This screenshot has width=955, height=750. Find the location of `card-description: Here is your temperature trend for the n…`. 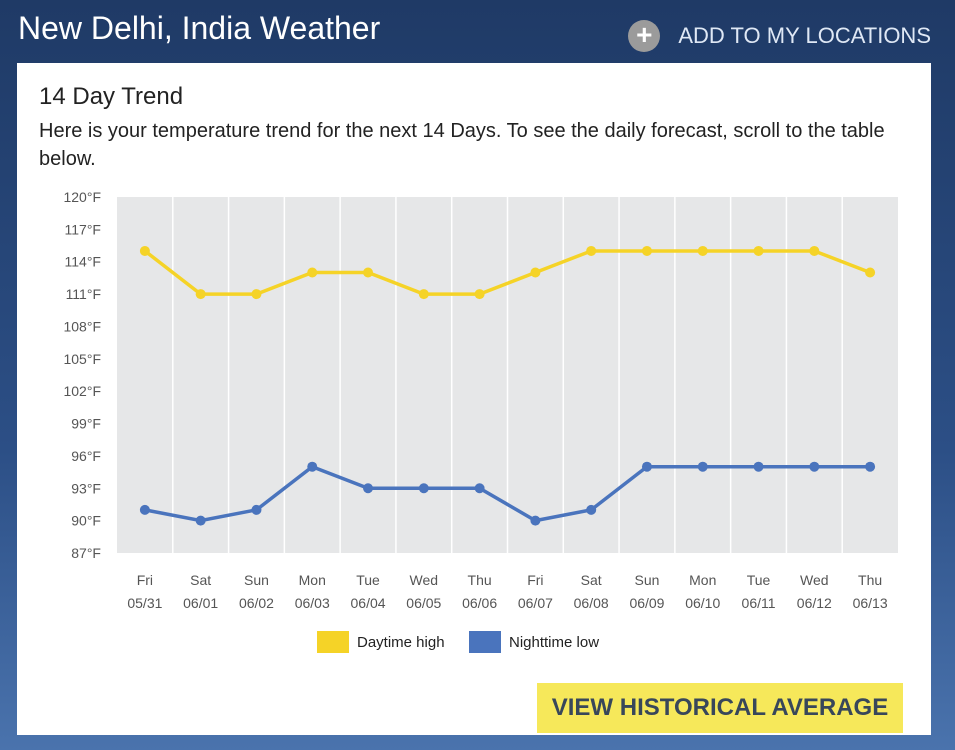

card-description: Here is your temperature trend for the n… is located at coordinates (462, 145).